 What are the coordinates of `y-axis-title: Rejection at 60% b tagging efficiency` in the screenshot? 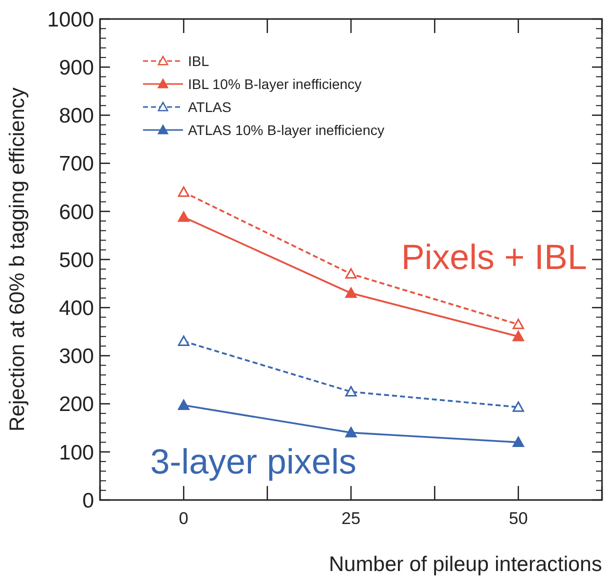 It's located at (17, 259).